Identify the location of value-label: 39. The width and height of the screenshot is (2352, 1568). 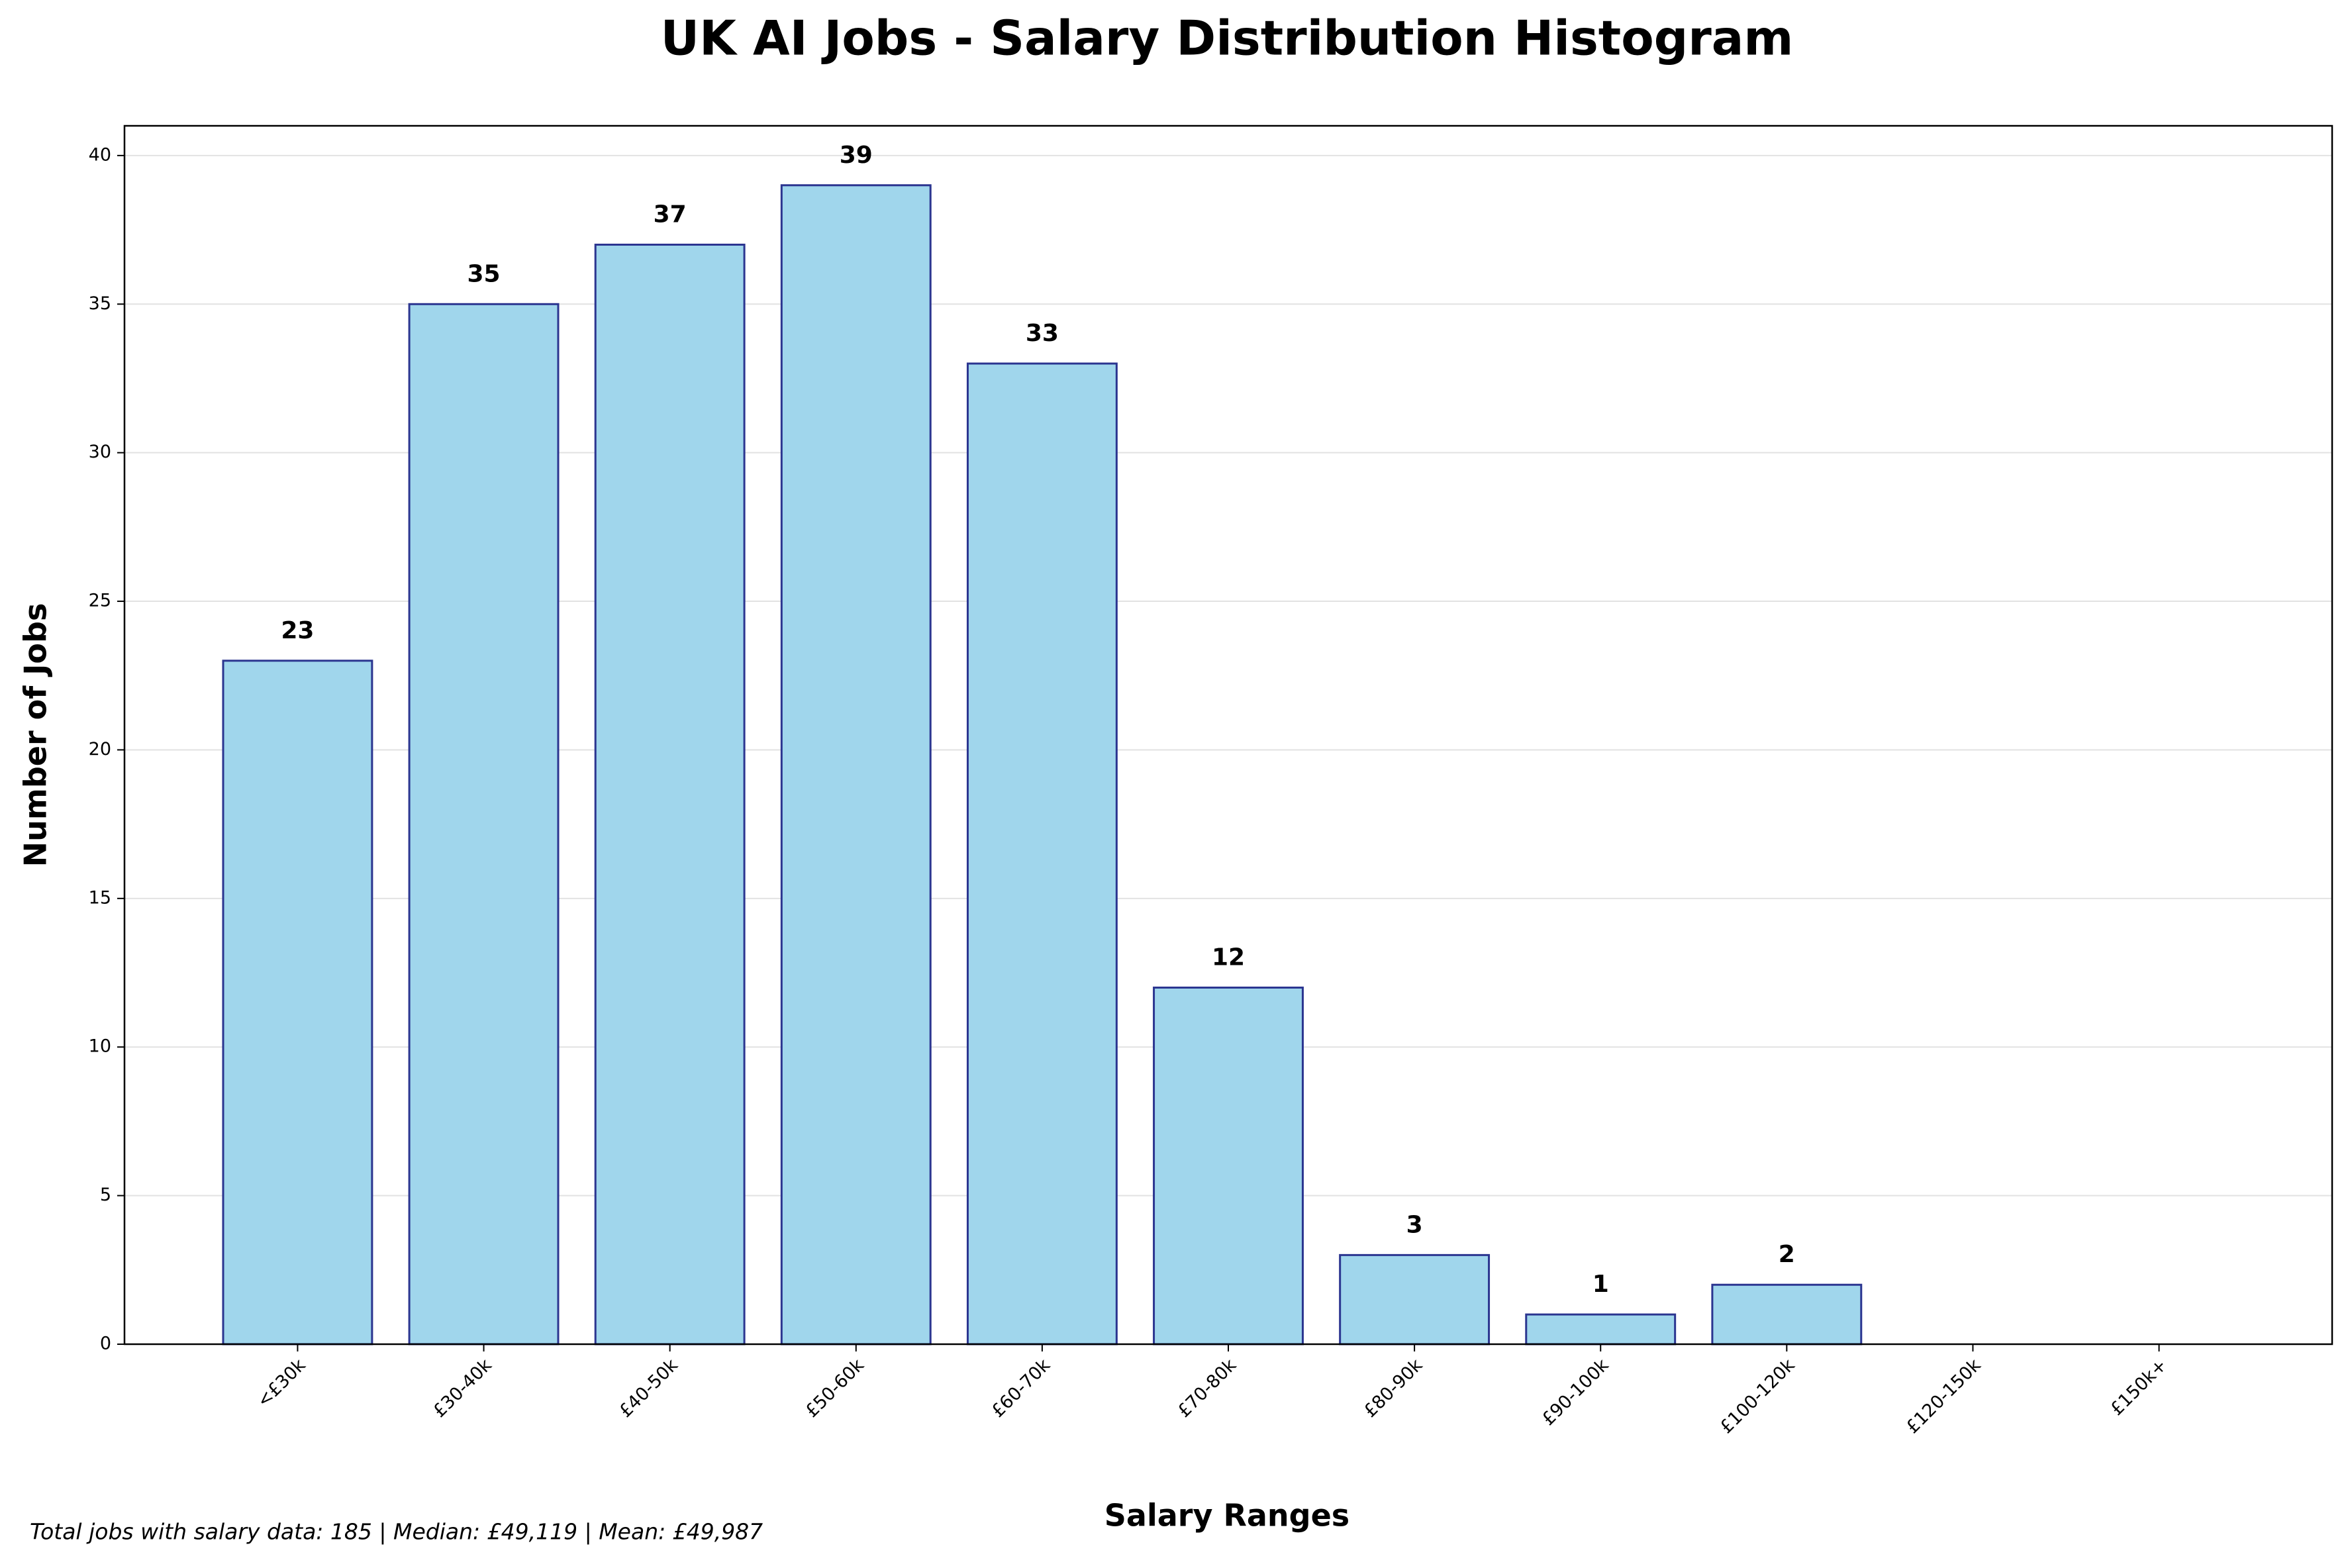
(856, 155).